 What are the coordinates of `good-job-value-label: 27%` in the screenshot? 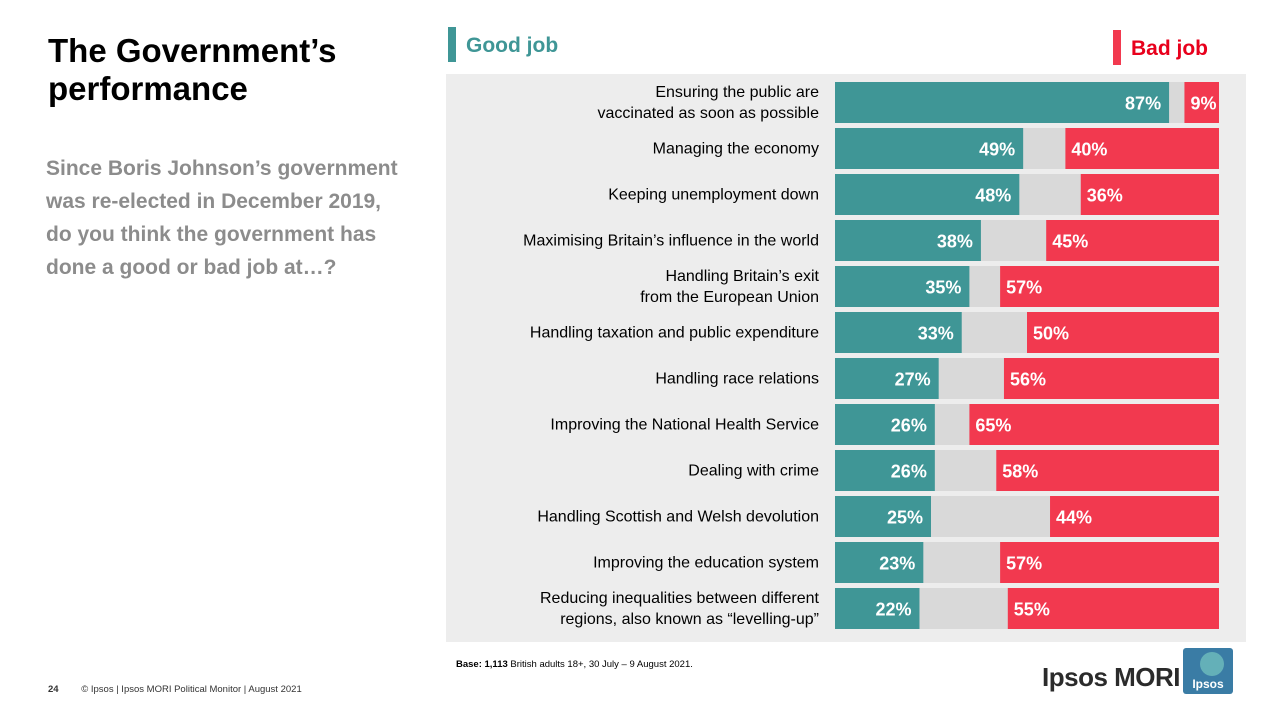 It's located at (913, 380).